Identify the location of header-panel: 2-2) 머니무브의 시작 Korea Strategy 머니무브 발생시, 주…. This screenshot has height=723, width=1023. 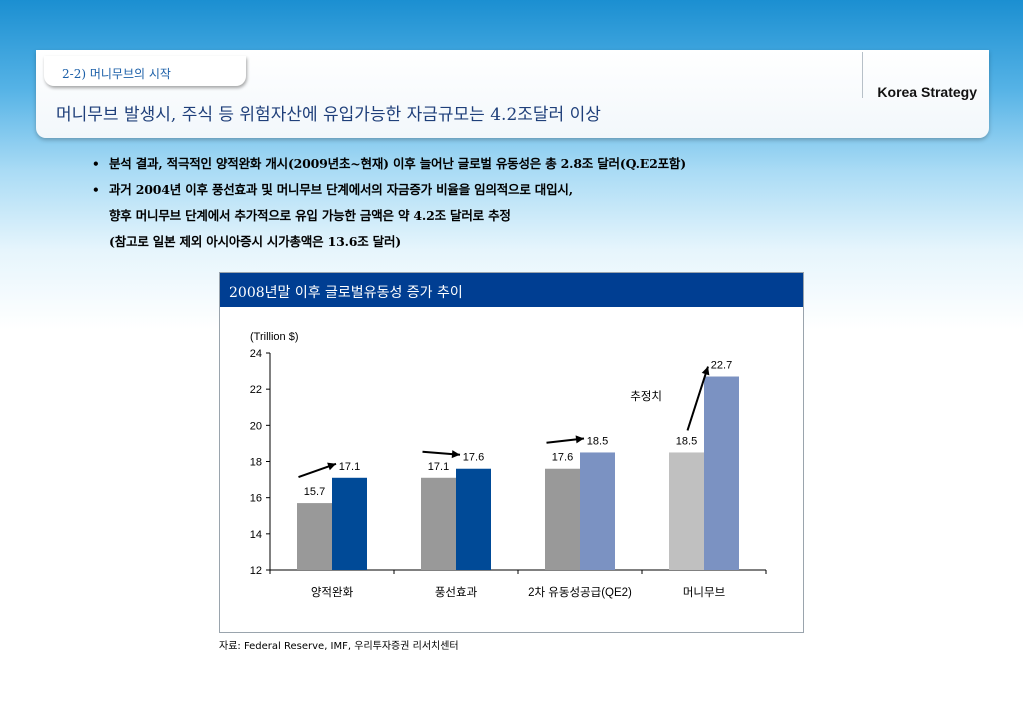
(512, 94).